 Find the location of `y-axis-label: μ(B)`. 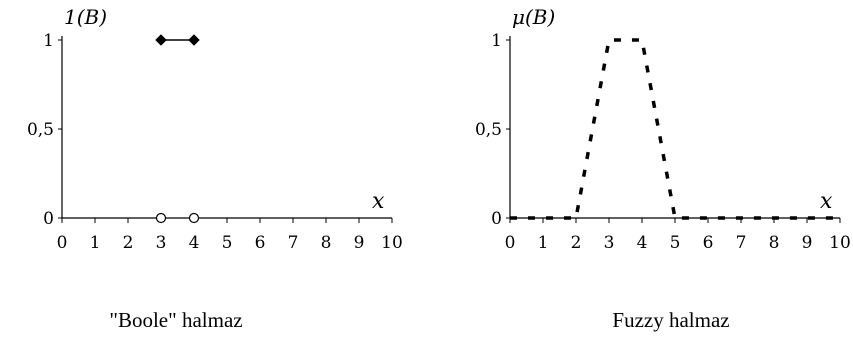

y-axis-label: μ(B) is located at coordinates (533, 17).